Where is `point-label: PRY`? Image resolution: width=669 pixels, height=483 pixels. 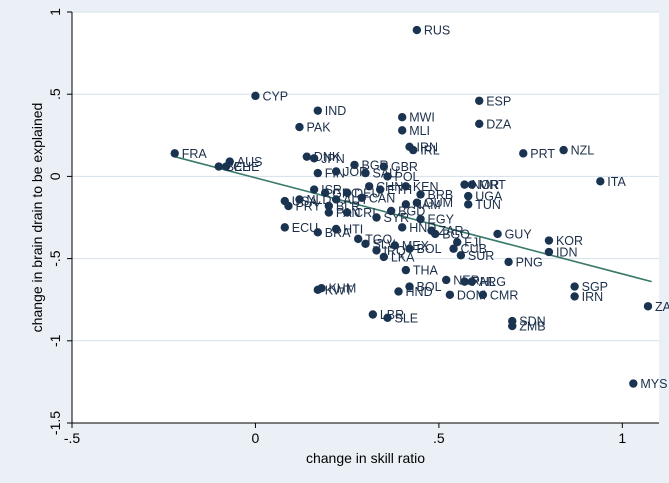 point-label: PRY is located at coordinates (308, 206).